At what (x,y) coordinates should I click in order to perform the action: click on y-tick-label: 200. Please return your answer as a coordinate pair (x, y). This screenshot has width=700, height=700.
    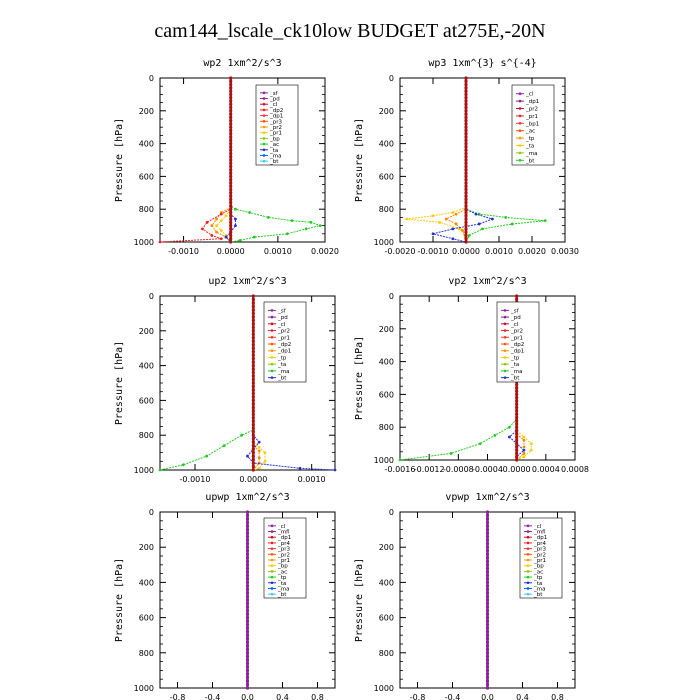
    Looking at the image, I should click on (146, 547).